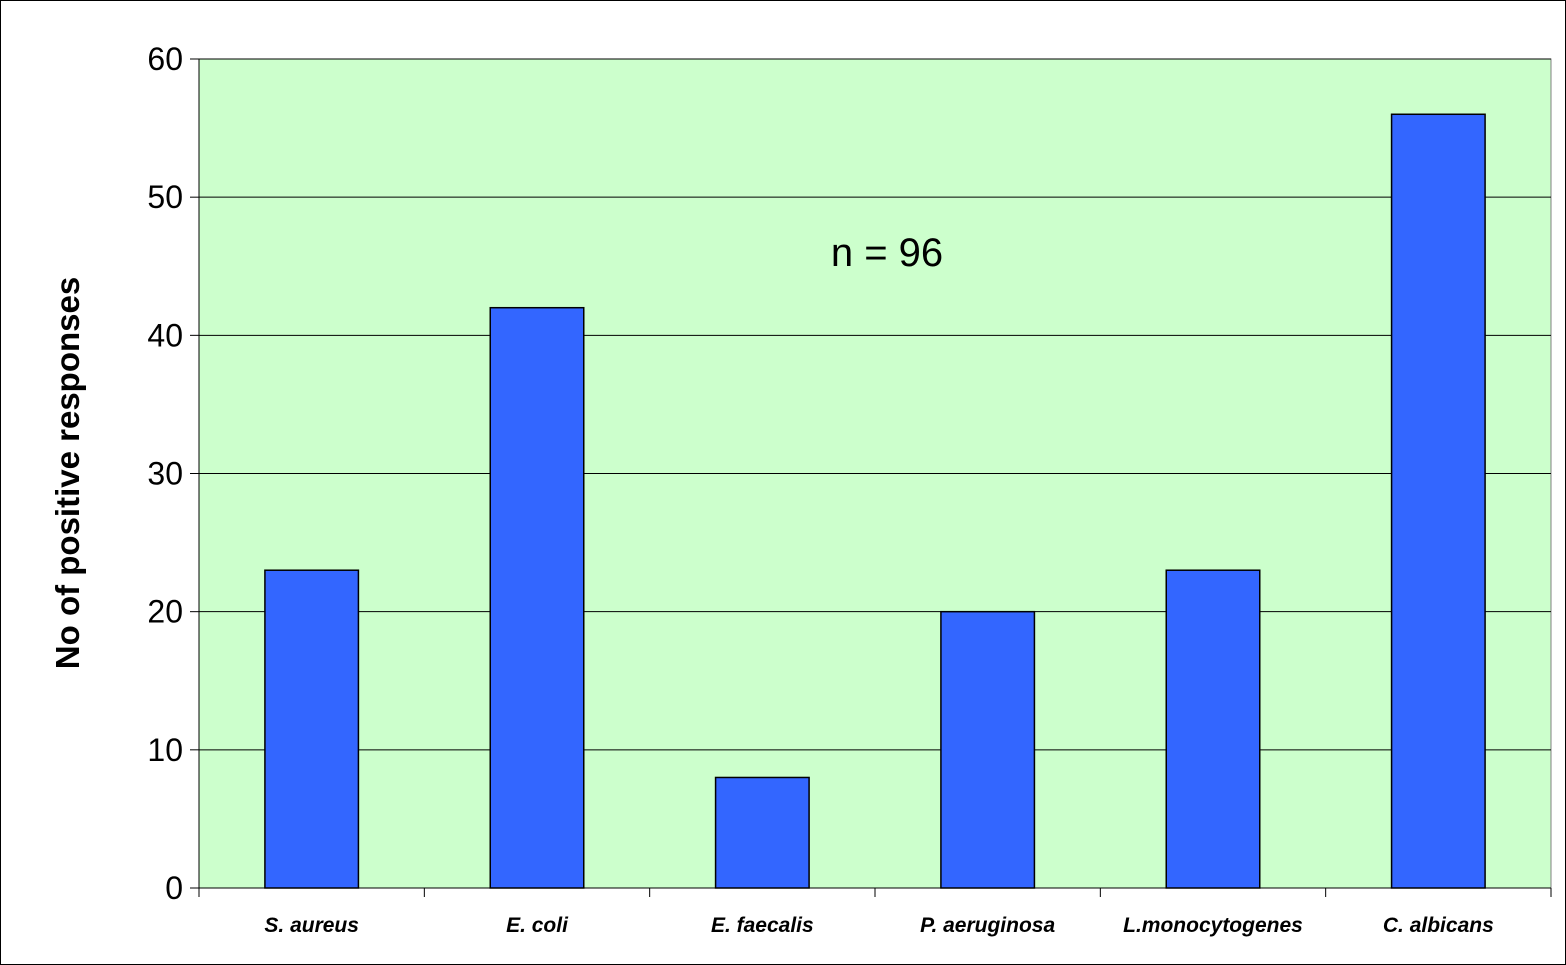 Image resolution: width=1566 pixels, height=965 pixels. Describe the element at coordinates (311, 925) in the screenshot. I see `x-tick-label: S. aureus` at that location.